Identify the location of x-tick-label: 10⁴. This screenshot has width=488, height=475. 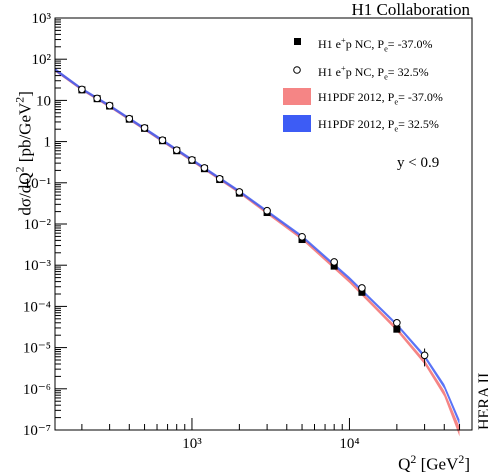
(349, 444).